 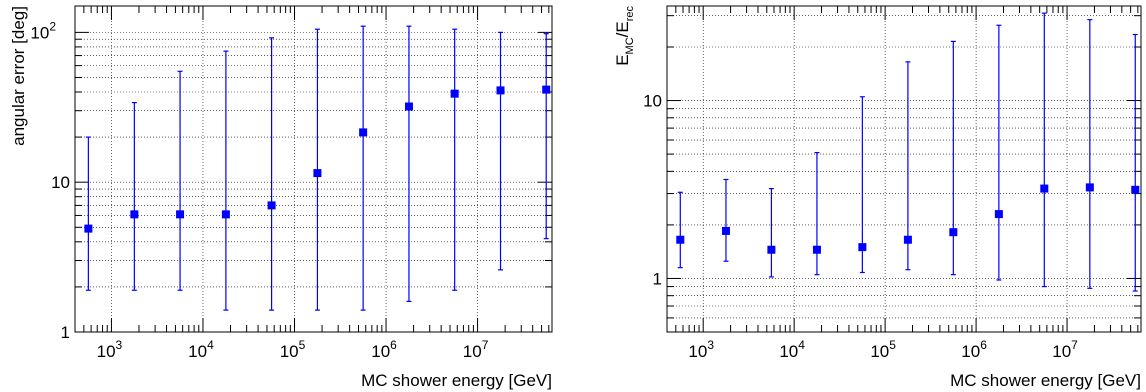 I want to click on ylabel-sub2: rec, so click(x=630, y=14).